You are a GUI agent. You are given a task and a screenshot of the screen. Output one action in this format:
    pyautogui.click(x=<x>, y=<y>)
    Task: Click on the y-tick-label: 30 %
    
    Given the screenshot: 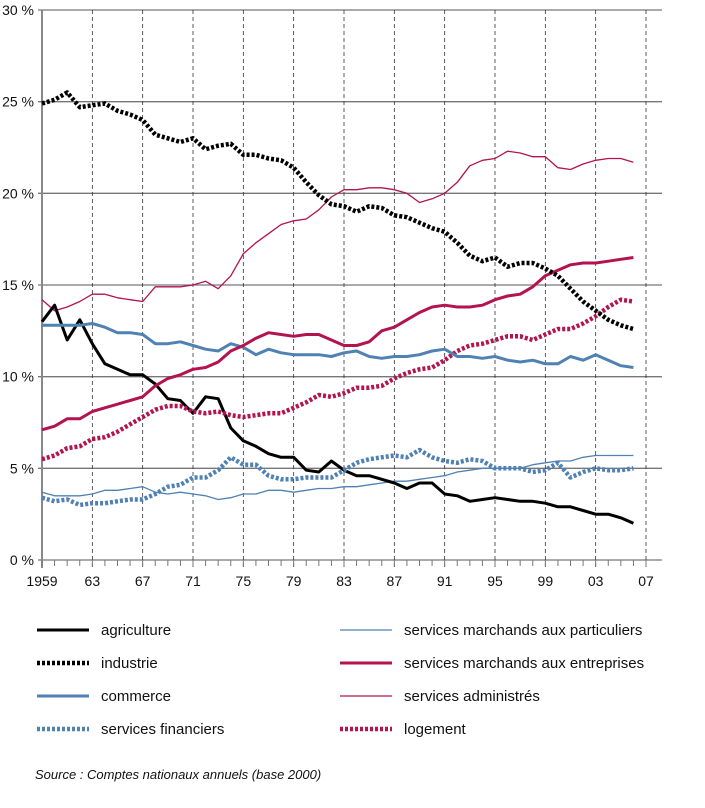 What is the action you would take?
    pyautogui.click(x=18, y=10)
    